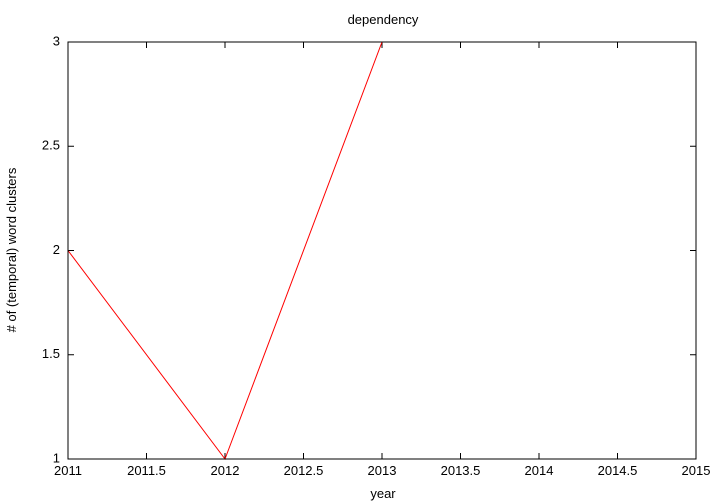 The width and height of the screenshot is (720, 504). I want to click on y-axis-label: # of (temporal) word clusters, so click(11, 249).